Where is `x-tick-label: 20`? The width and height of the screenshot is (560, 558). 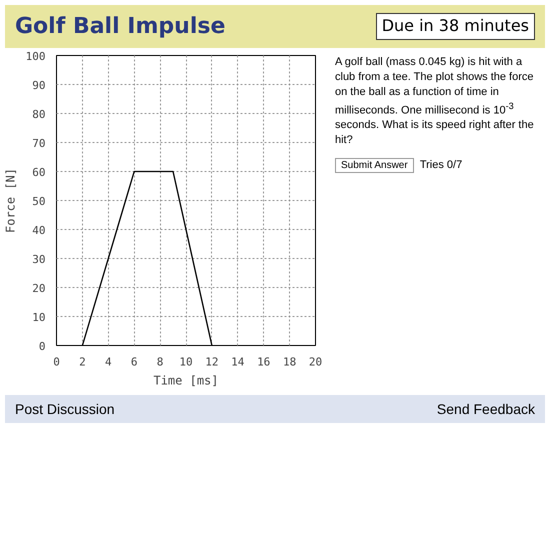 x-tick-label: 20 is located at coordinates (315, 362).